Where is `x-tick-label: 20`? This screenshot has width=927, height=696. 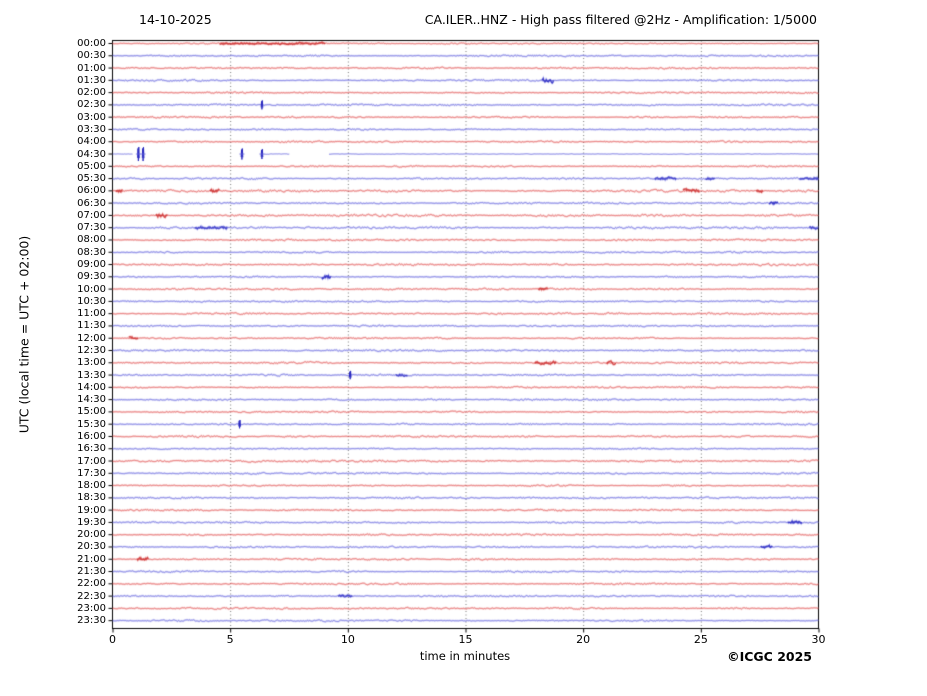 x-tick-label: 20 is located at coordinates (583, 639).